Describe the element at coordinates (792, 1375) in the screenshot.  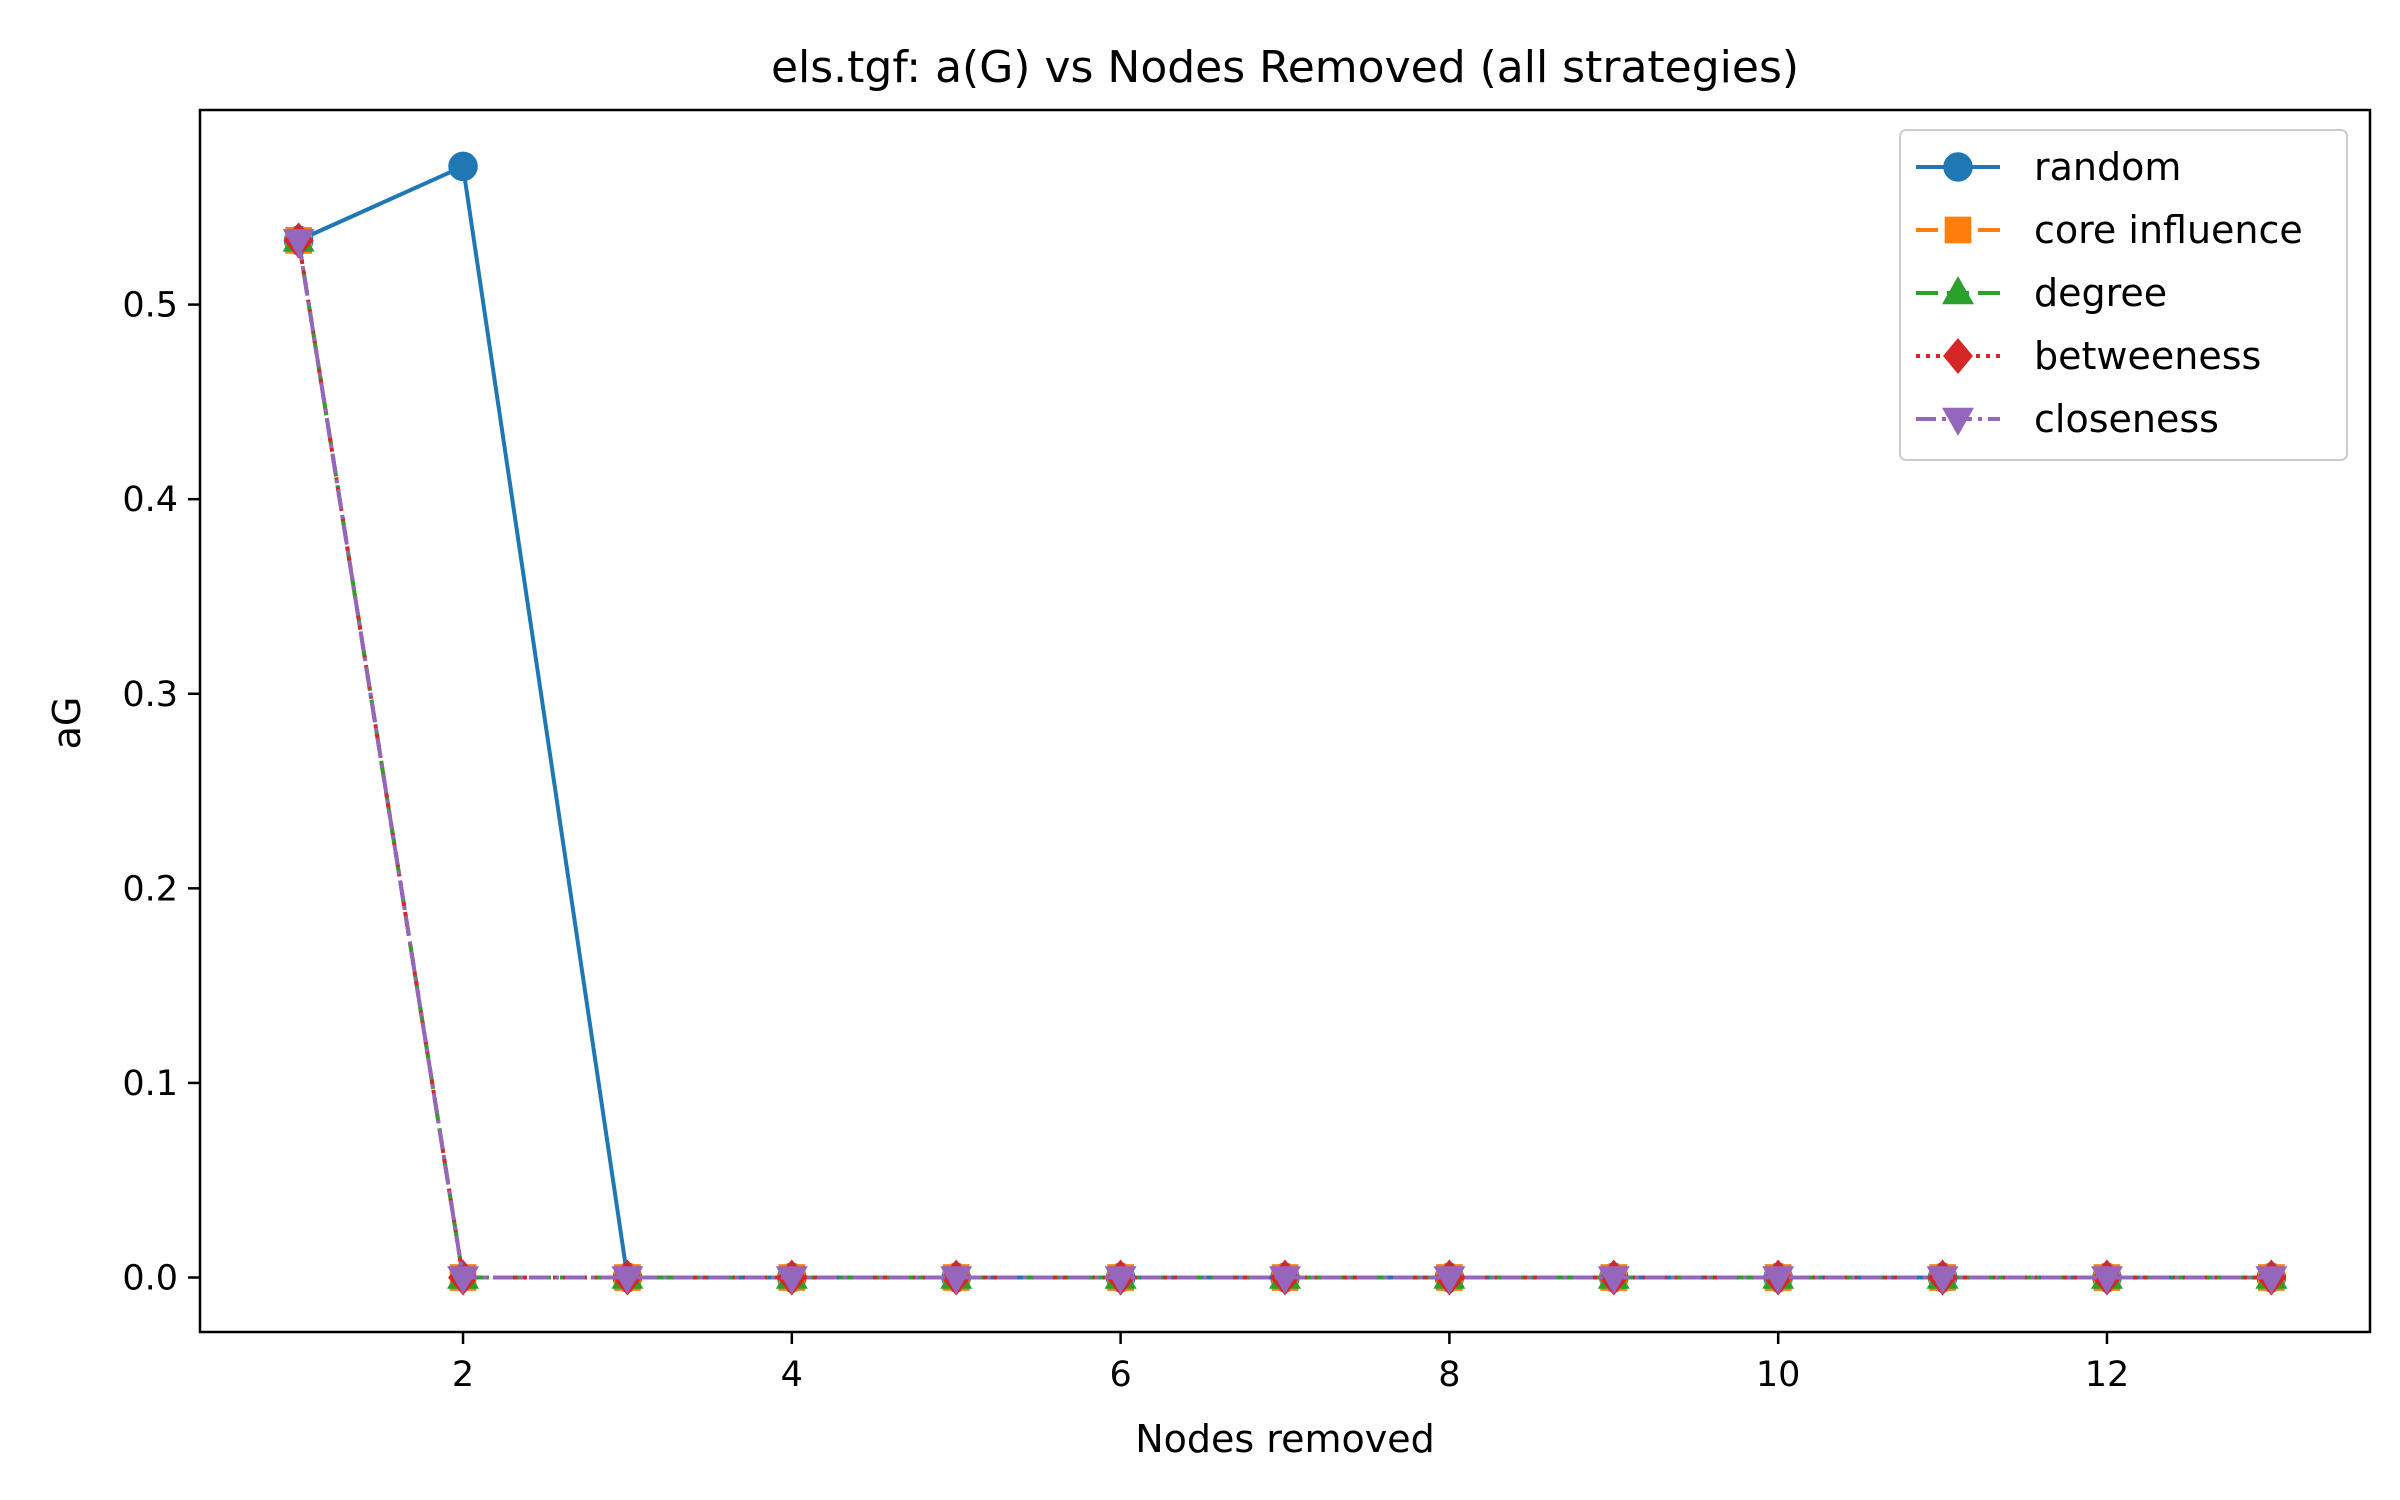
I see `x-tick-label: 4` at that location.